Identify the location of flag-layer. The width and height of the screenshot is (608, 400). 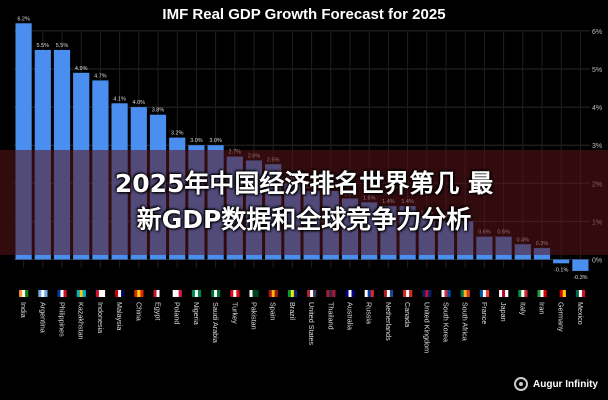
(302, 293).